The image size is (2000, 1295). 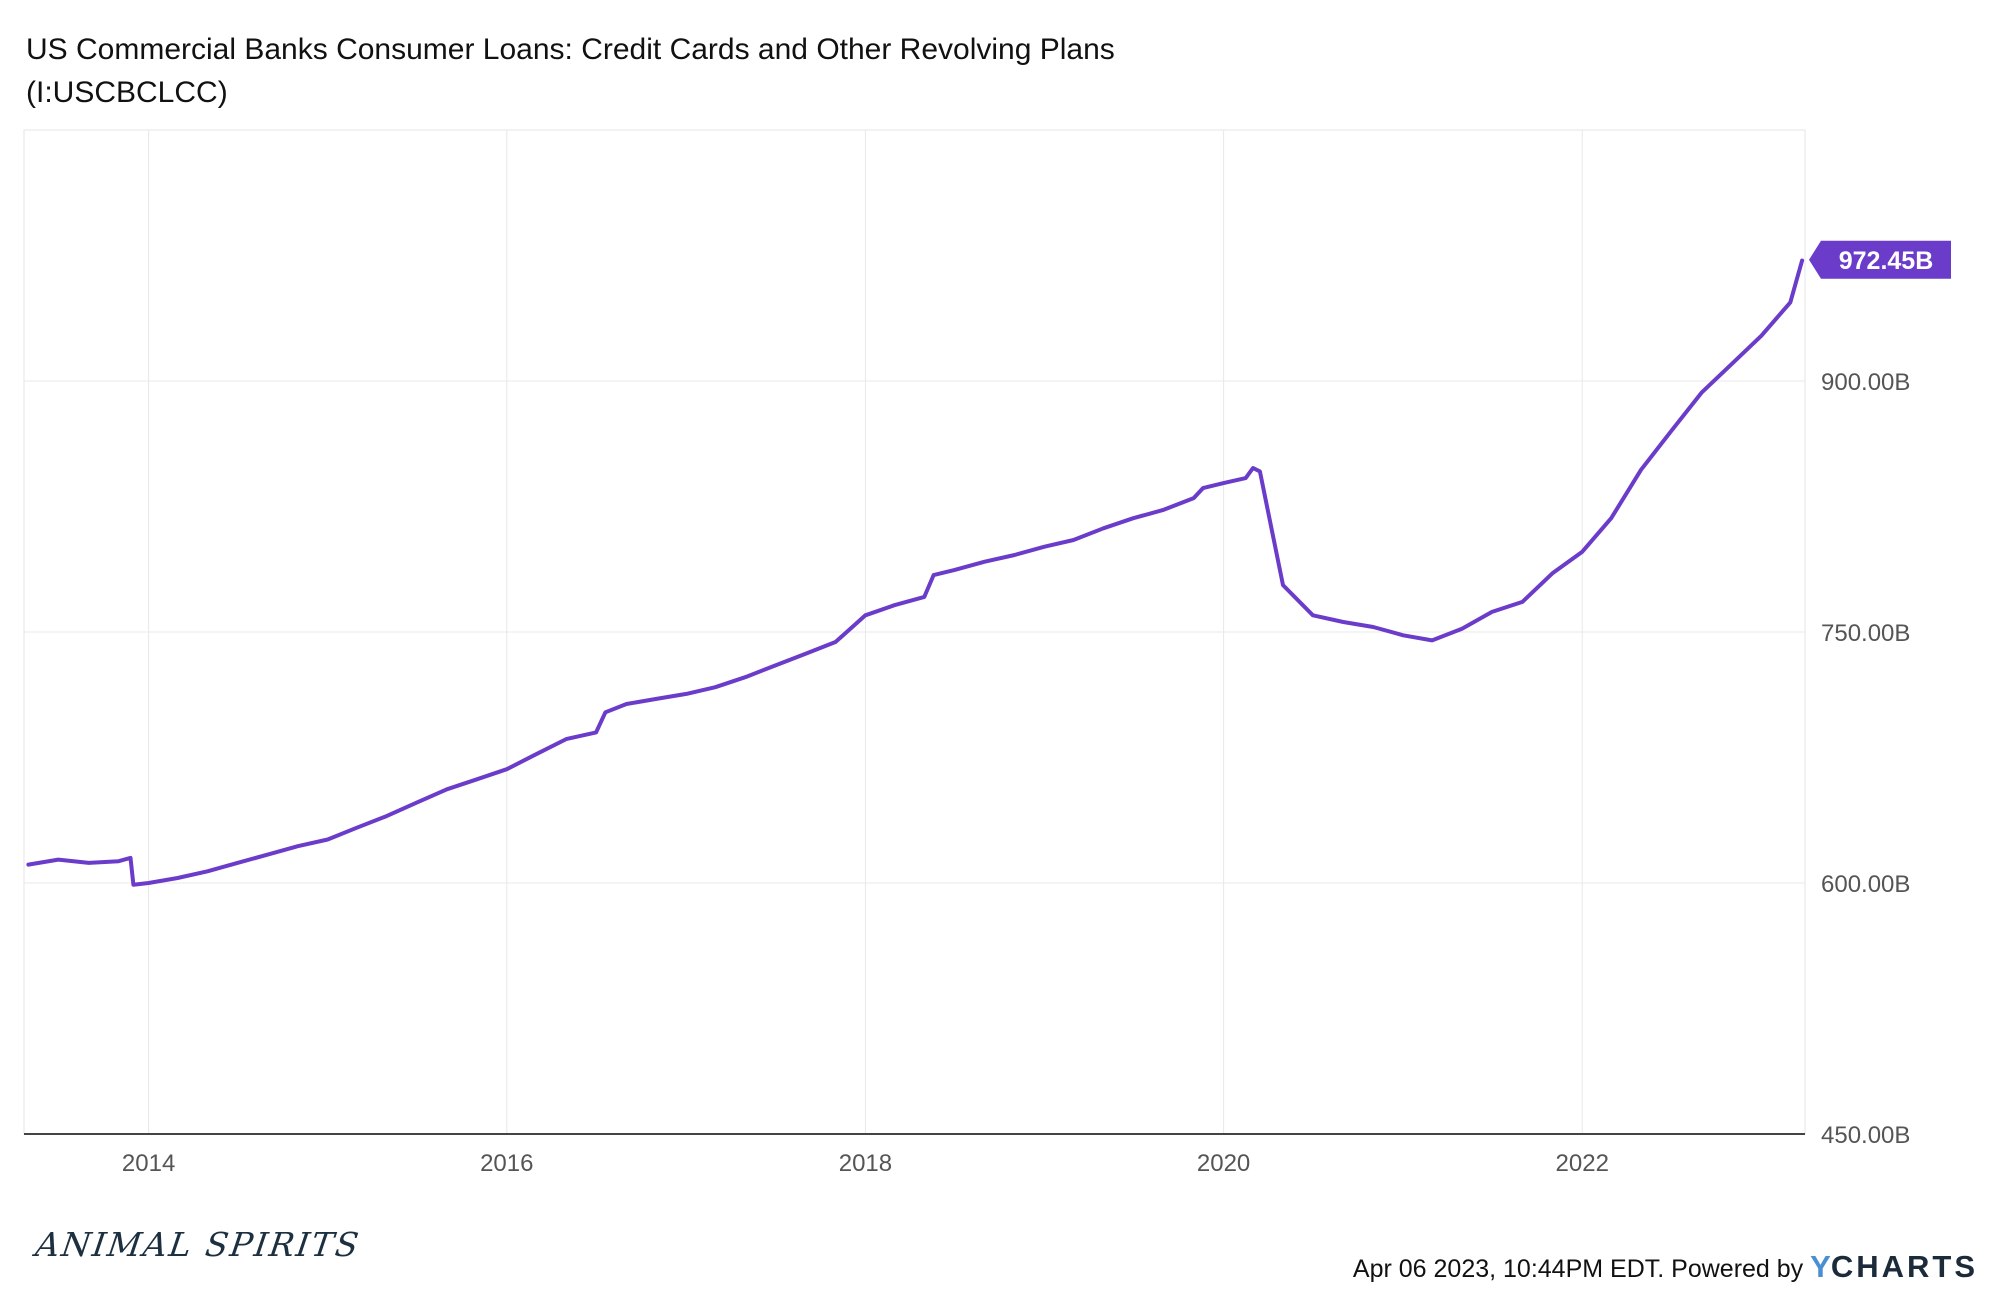 I want to click on y-tick-label: 450.00B, so click(x=1865, y=1135).